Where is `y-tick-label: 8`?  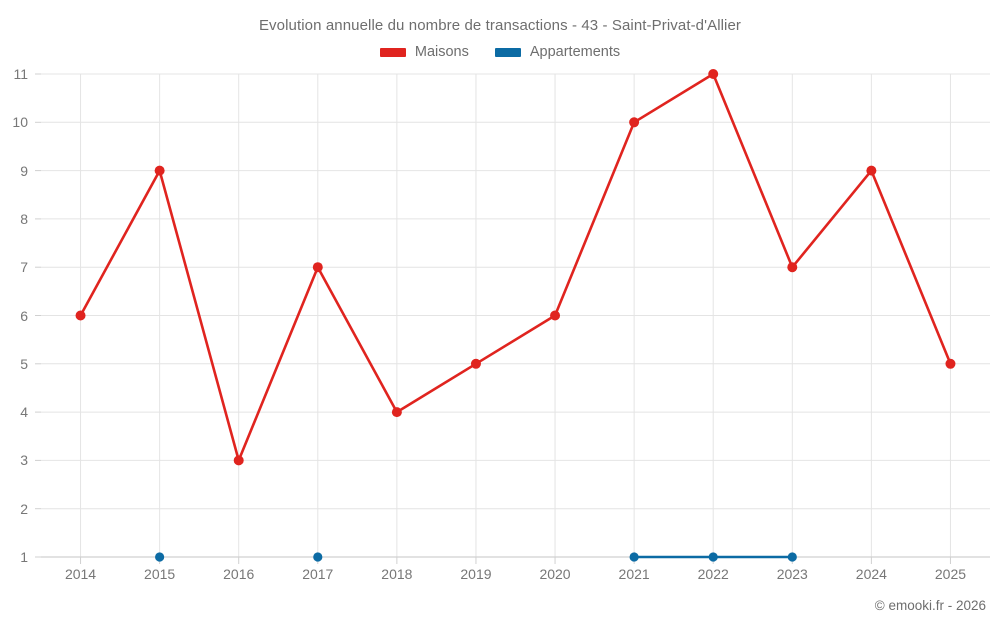 y-tick-label: 8 is located at coordinates (24, 218).